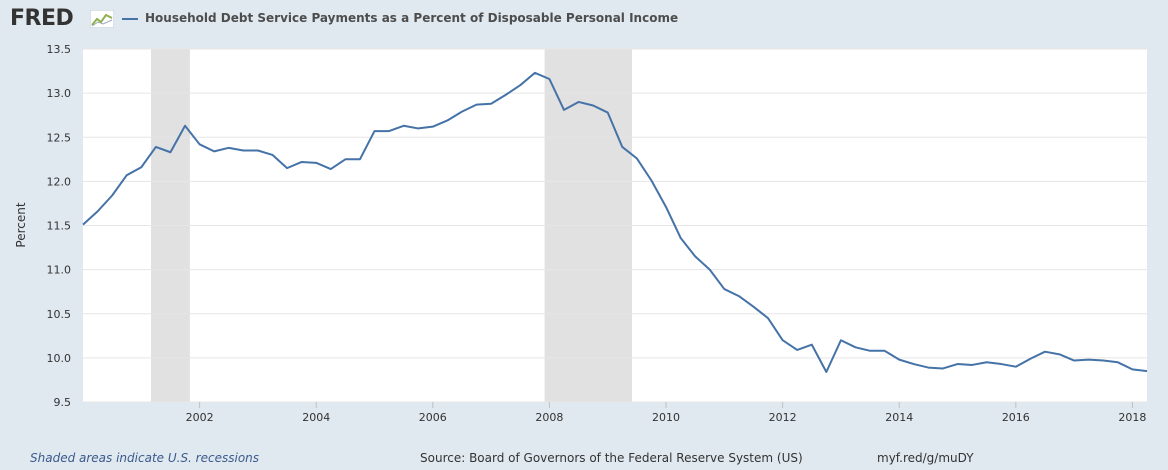  What do you see at coordinates (316, 417) in the screenshot?
I see `x-tick-label: 2004` at bounding box center [316, 417].